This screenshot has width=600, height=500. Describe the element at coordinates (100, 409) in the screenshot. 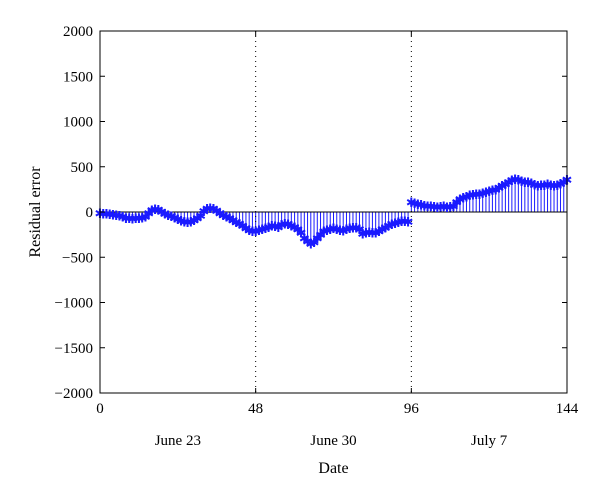

I see `x-tick-label: 0` at that location.